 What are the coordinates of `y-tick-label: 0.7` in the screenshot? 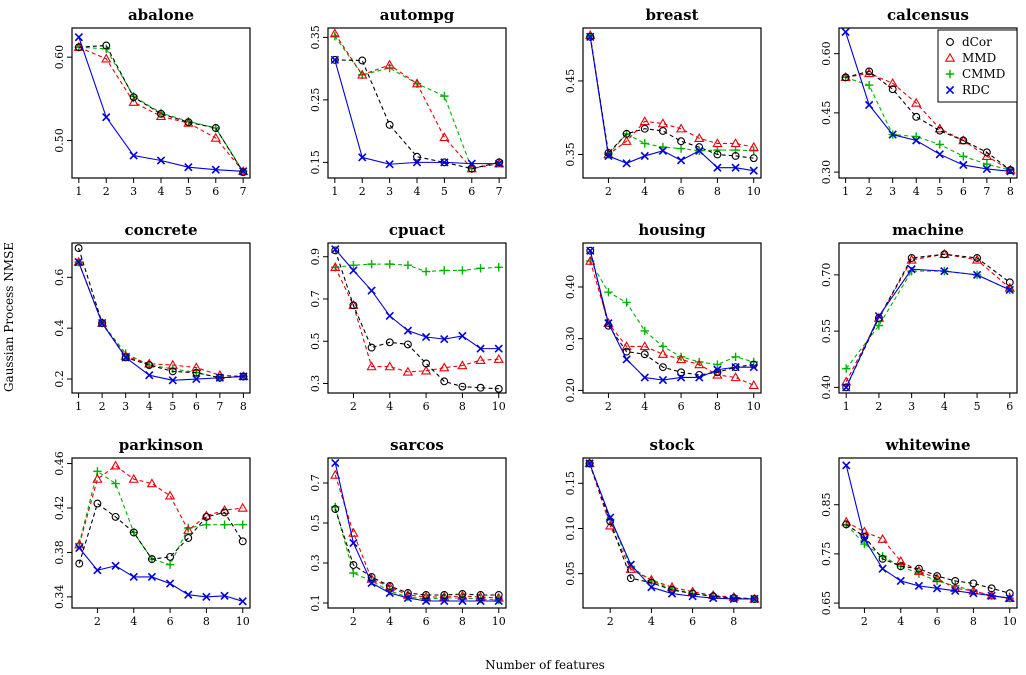 It's located at (315, 483).